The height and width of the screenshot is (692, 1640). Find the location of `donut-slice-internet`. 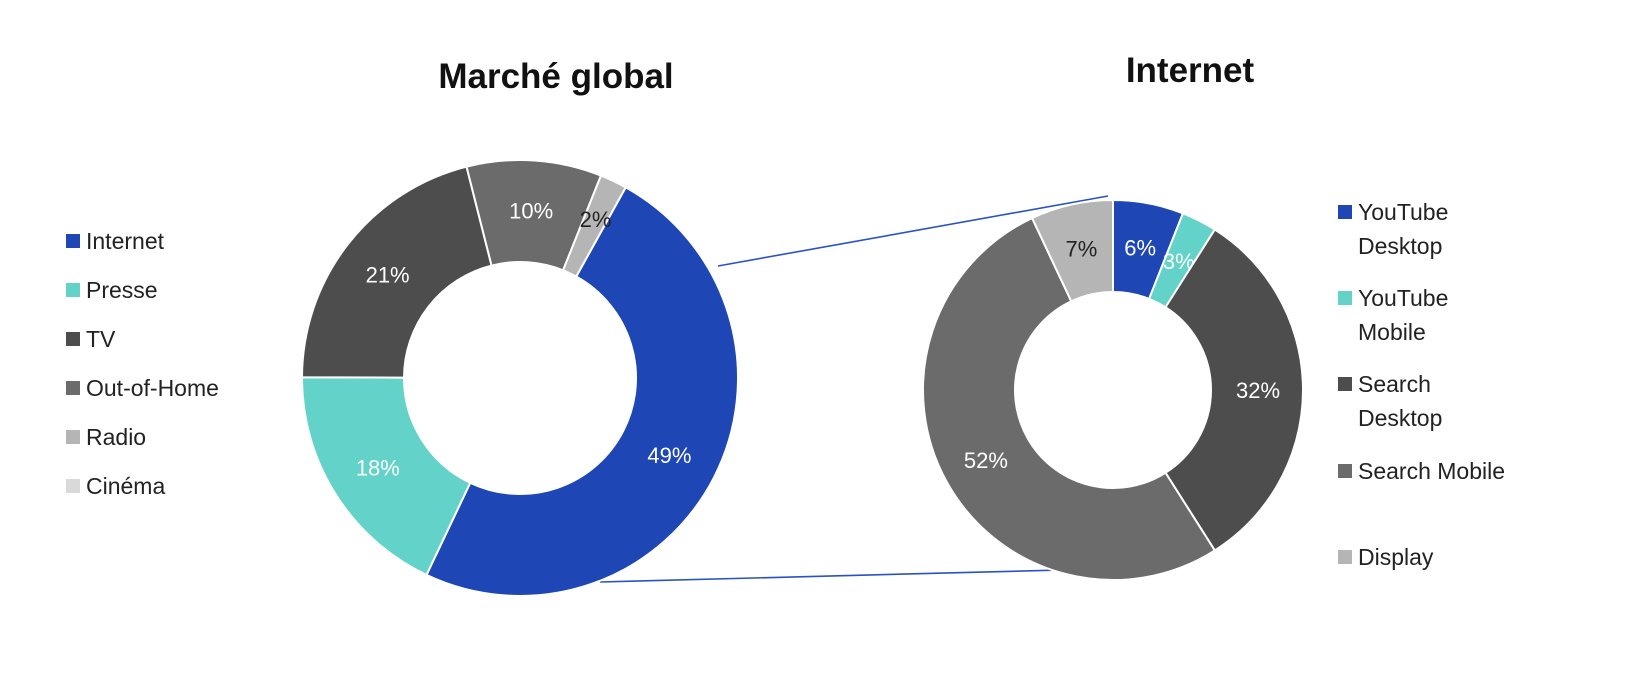

donut-slice-internet is located at coordinates (582, 391).